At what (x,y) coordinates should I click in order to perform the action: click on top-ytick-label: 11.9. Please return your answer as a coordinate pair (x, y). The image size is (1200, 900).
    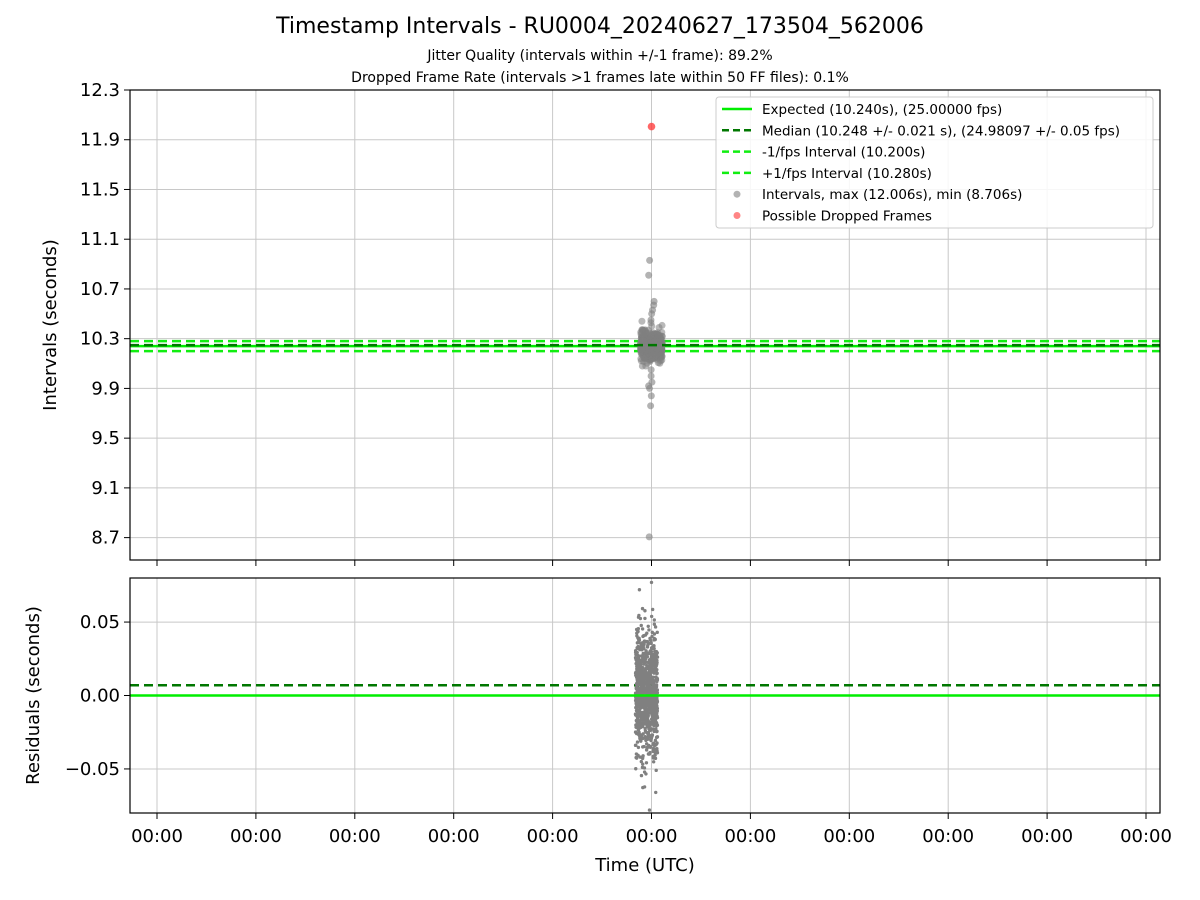
    Looking at the image, I should click on (100, 140).